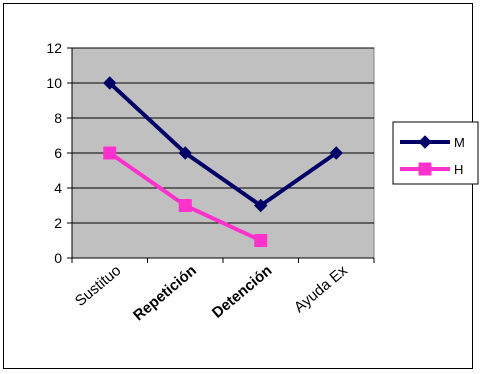  What do you see at coordinates (58, 223) in the screenshot?
I see `y-tick-label: 2` at bounding box center [58, 223].